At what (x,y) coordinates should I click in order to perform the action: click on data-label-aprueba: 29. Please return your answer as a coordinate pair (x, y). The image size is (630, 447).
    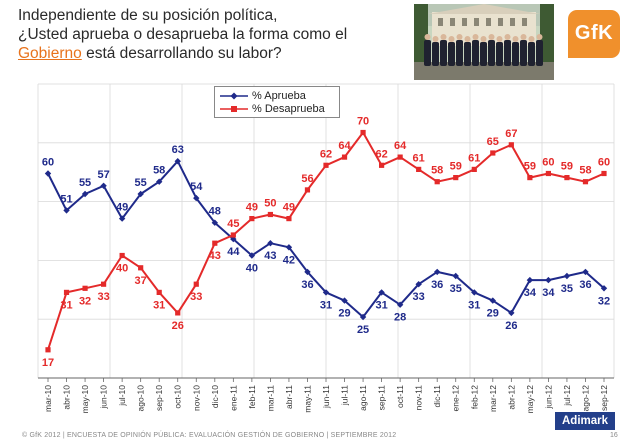
    Looking at the image, I should click on (344, 314).